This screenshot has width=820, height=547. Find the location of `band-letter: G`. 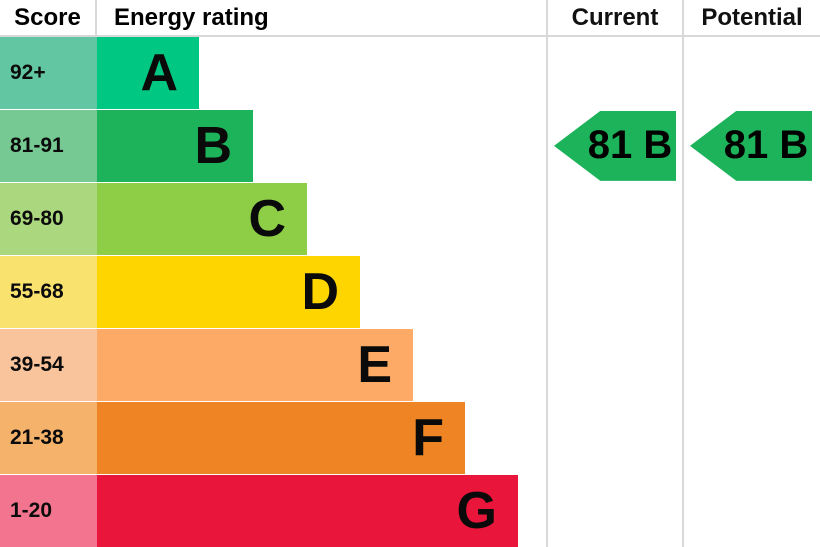

band-letter: G is located at coordinates (476, 511).